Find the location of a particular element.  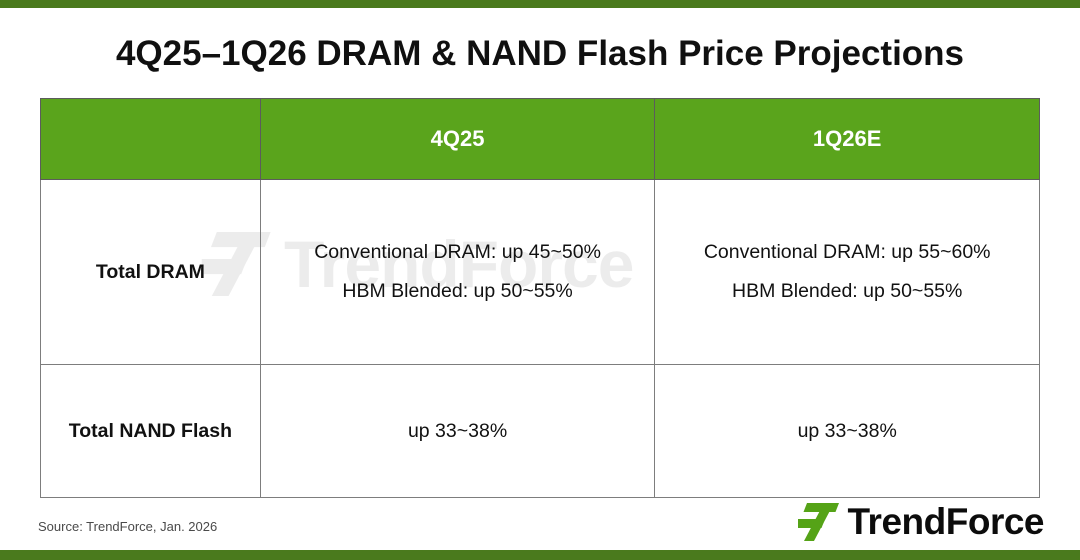

row-label-total-dram: Total DRAM is located at coordinates (150, 272).